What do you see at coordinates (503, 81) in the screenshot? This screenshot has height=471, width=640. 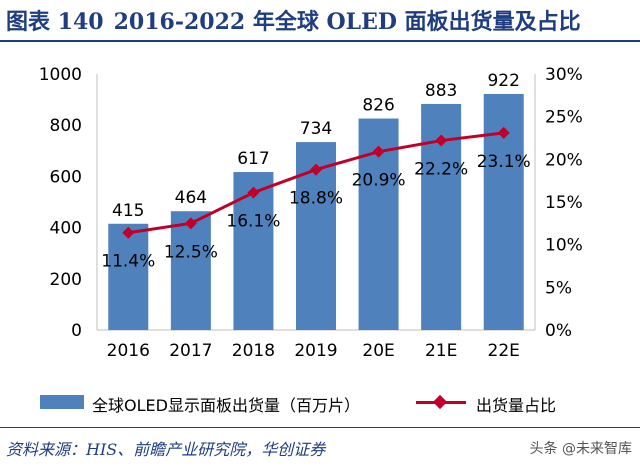 I see `bar-value-label: 922` at bounding box center [503, 81].